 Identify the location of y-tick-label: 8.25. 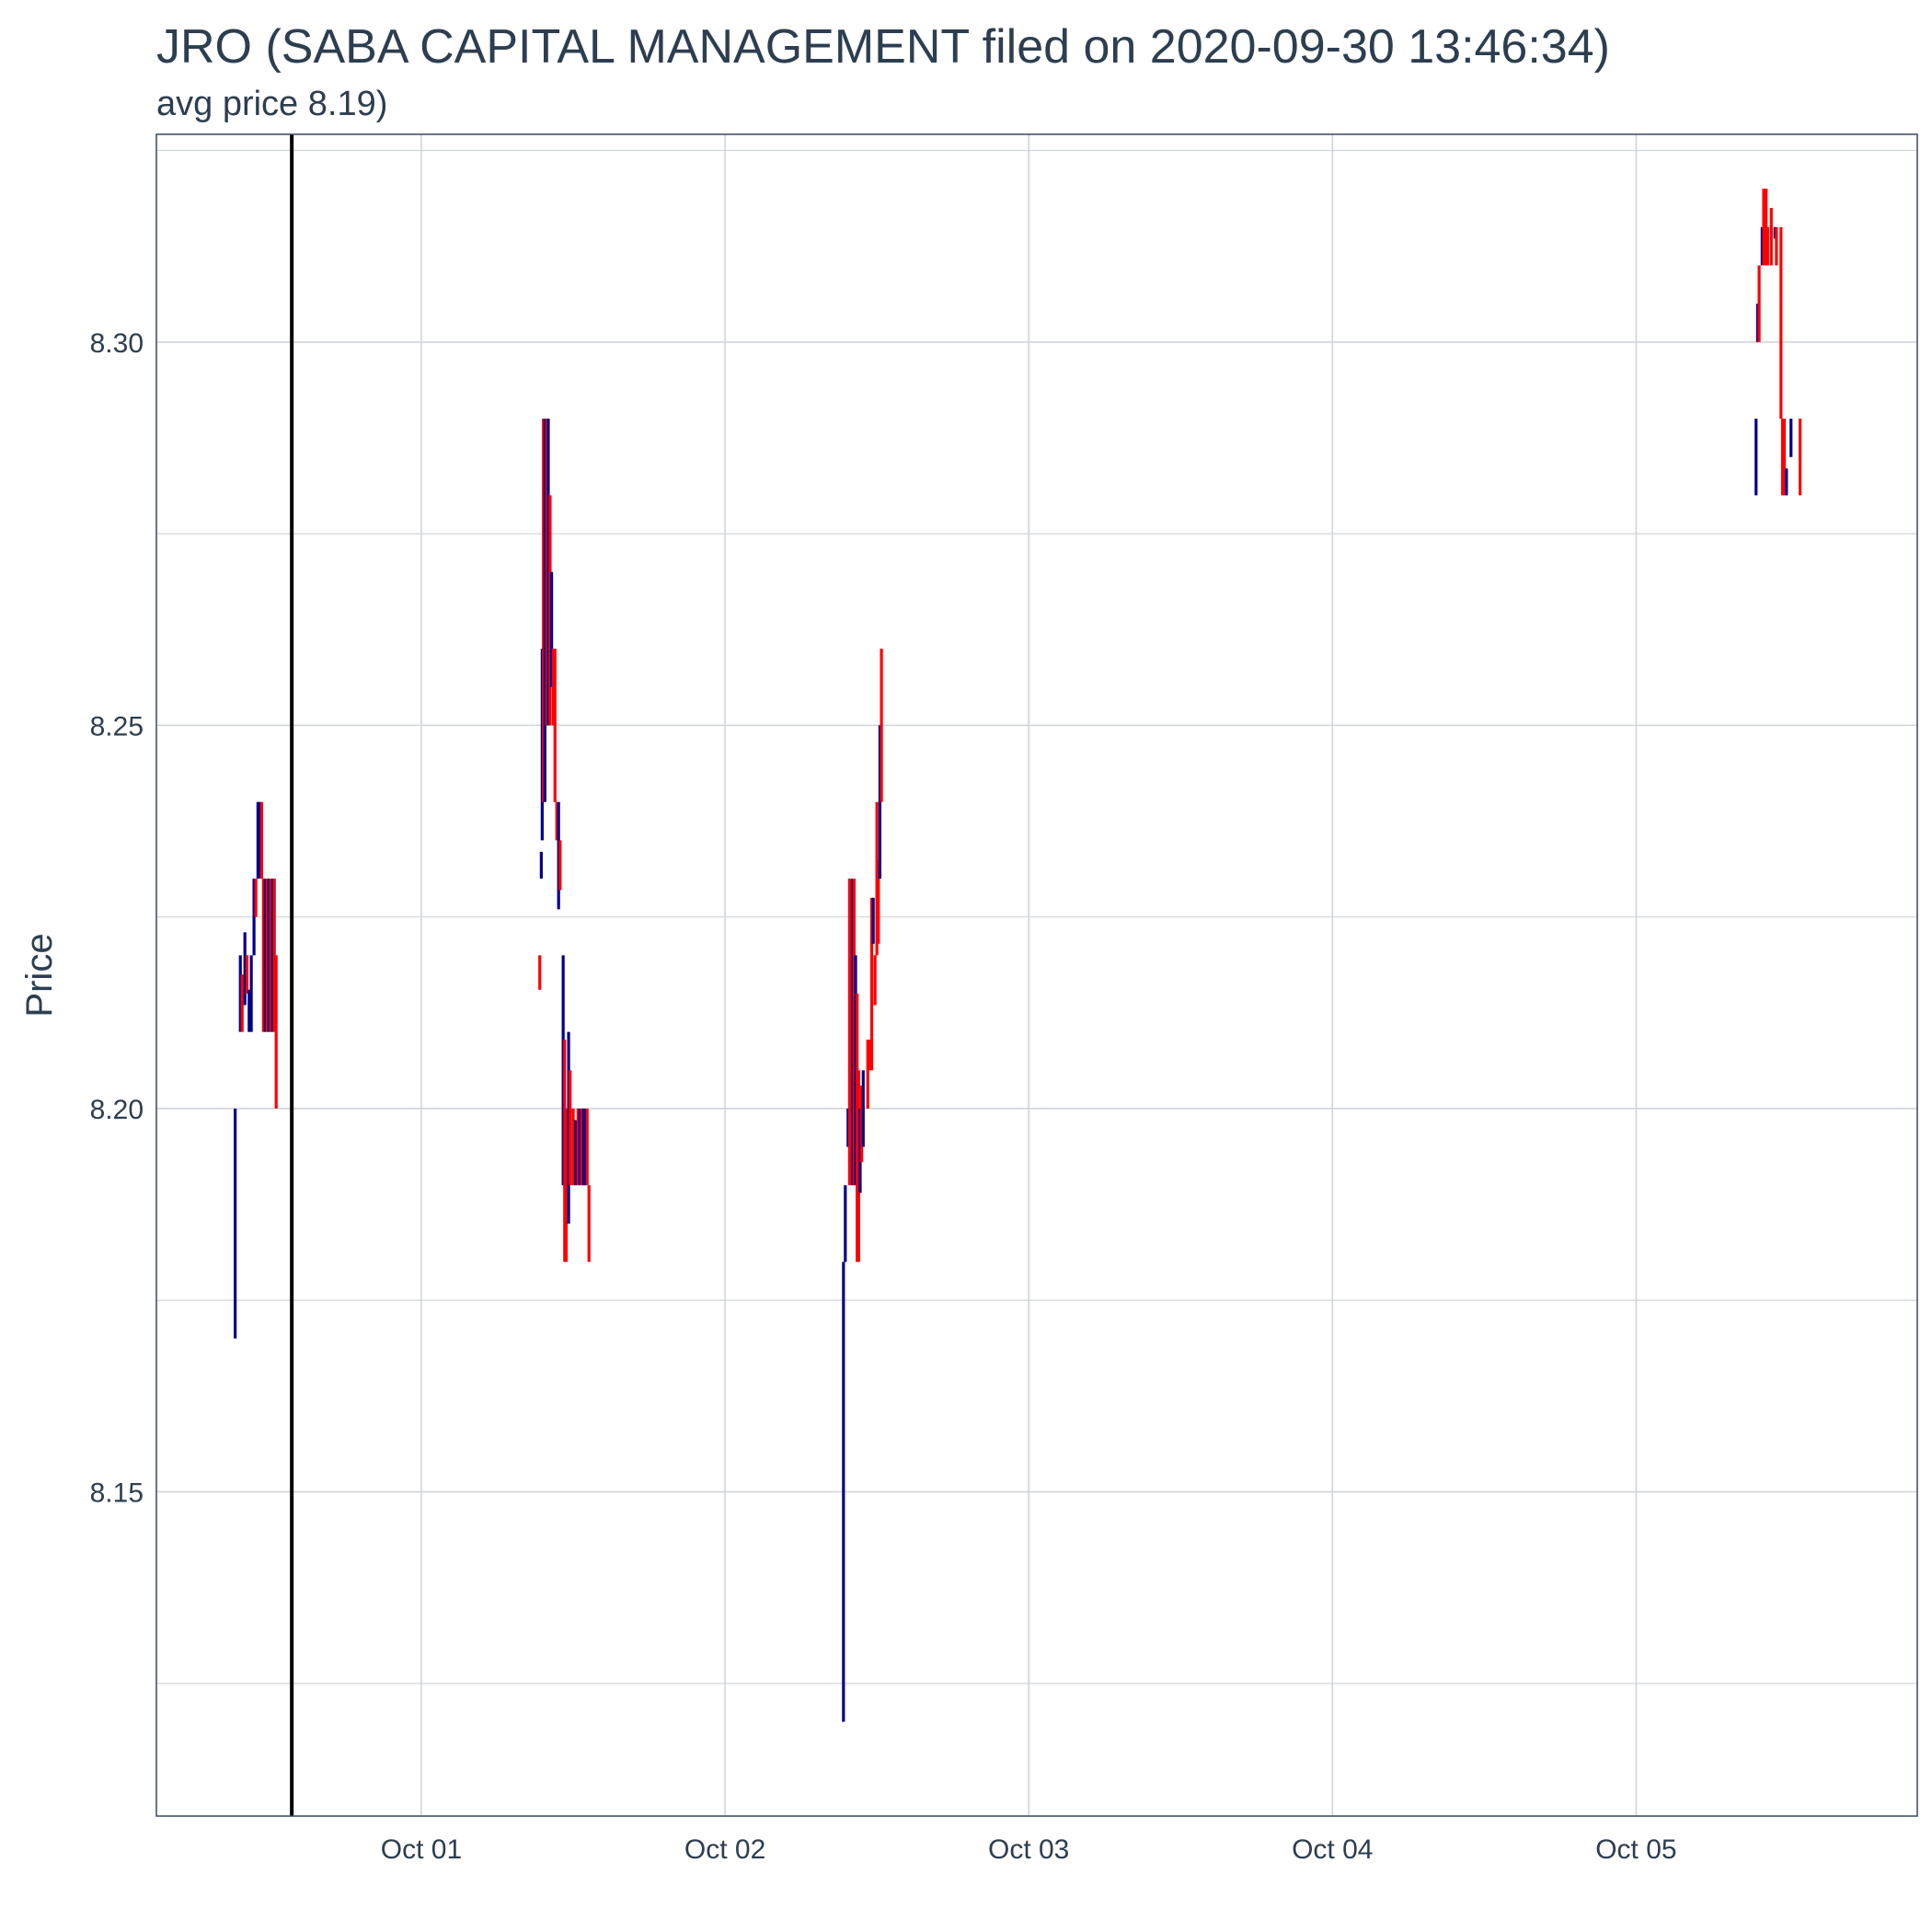
(117, 726).